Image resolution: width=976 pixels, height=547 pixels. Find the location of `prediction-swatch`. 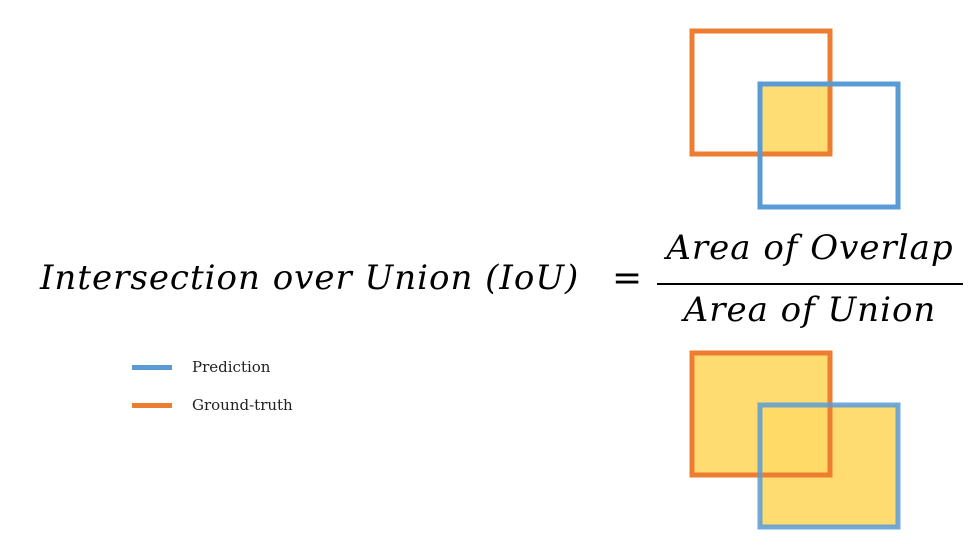

prediction-swatch is located at coordinates (152, 367).